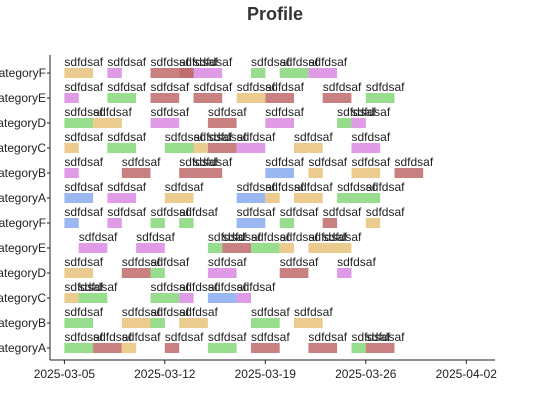 This screenshot has height=420, width=550. What do you see at coordinates (23, 198) in the screenshot?
I see `category-label: CategoryA` at bounding box center [23, 198].